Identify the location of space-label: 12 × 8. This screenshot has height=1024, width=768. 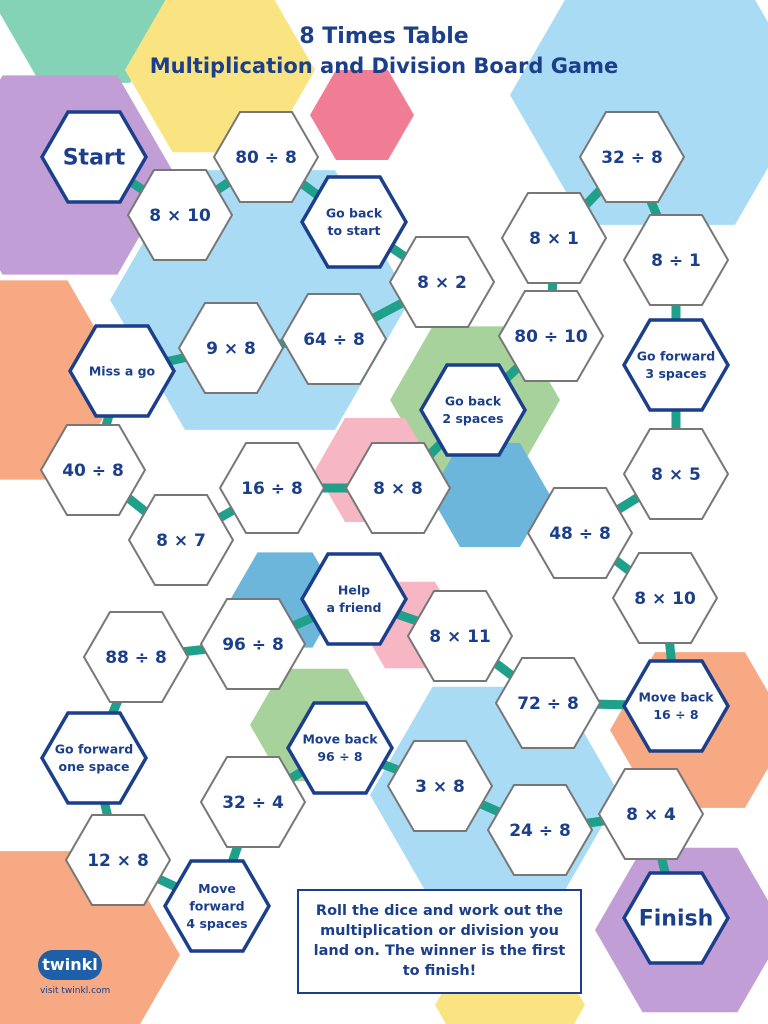
(118, 861).